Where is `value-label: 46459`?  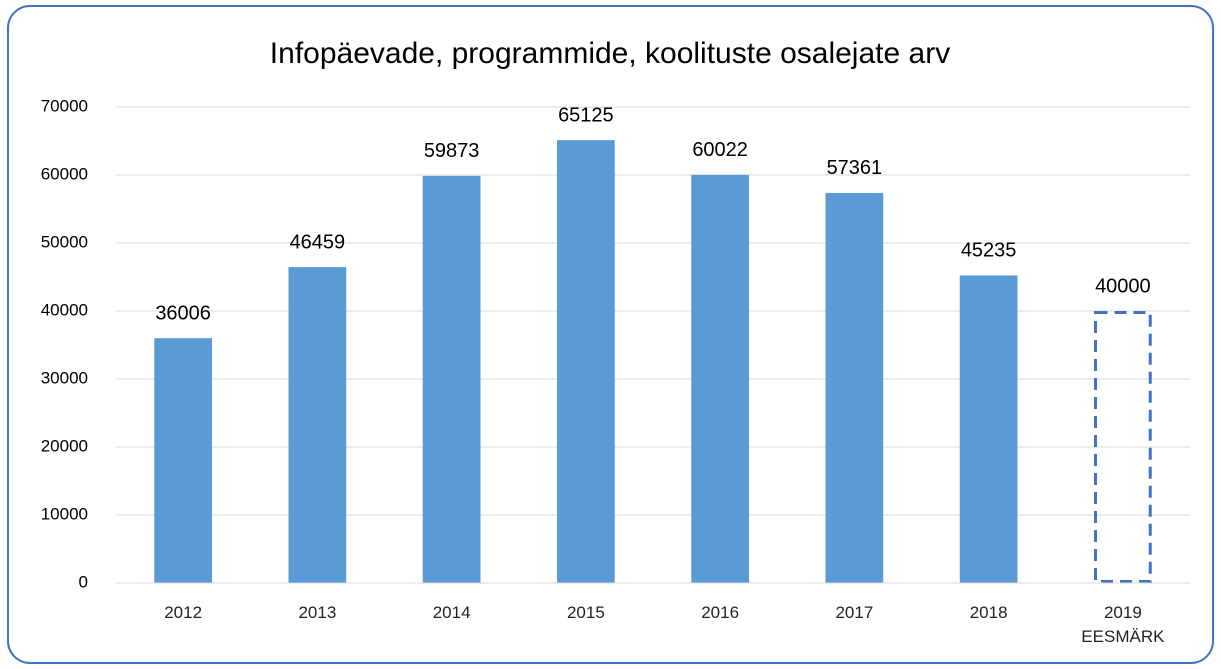 value-label: 46459 is located at coordinates (318, 242).